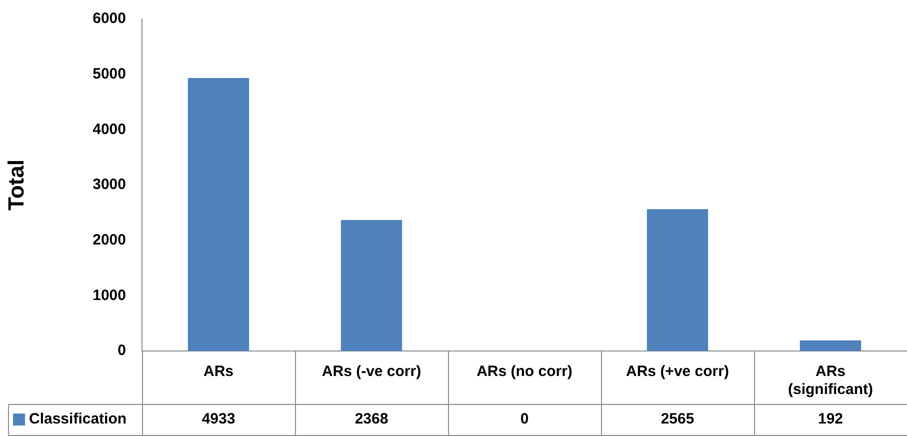  What do you see at coordinates (218, 371) in the screenshot?
I see `x-tick-label: ARs` at bounding box center [218, 371].